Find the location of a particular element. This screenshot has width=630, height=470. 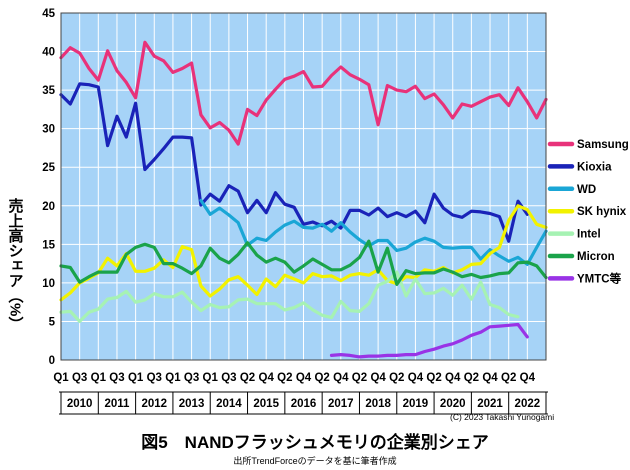

y-tick-label: 0 is located at coordinates (52, 361).